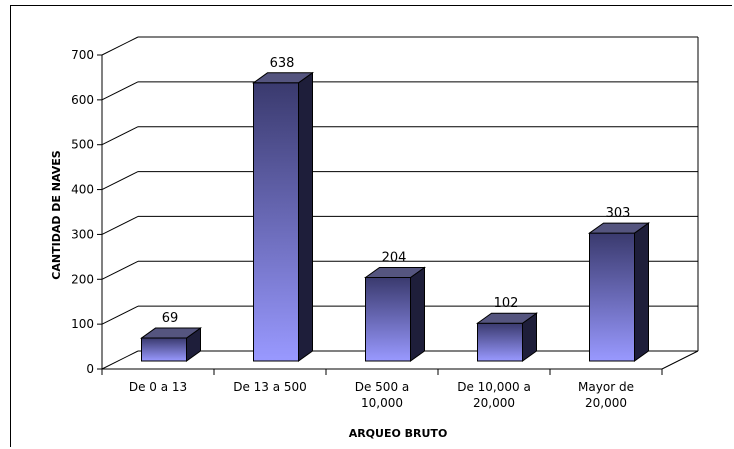 The height and width of the screenshot is (449, 734). What do you see at coordinates (618, 213) in the screenshot?
I see `data-label: 303` at bounding box center [618, 213].